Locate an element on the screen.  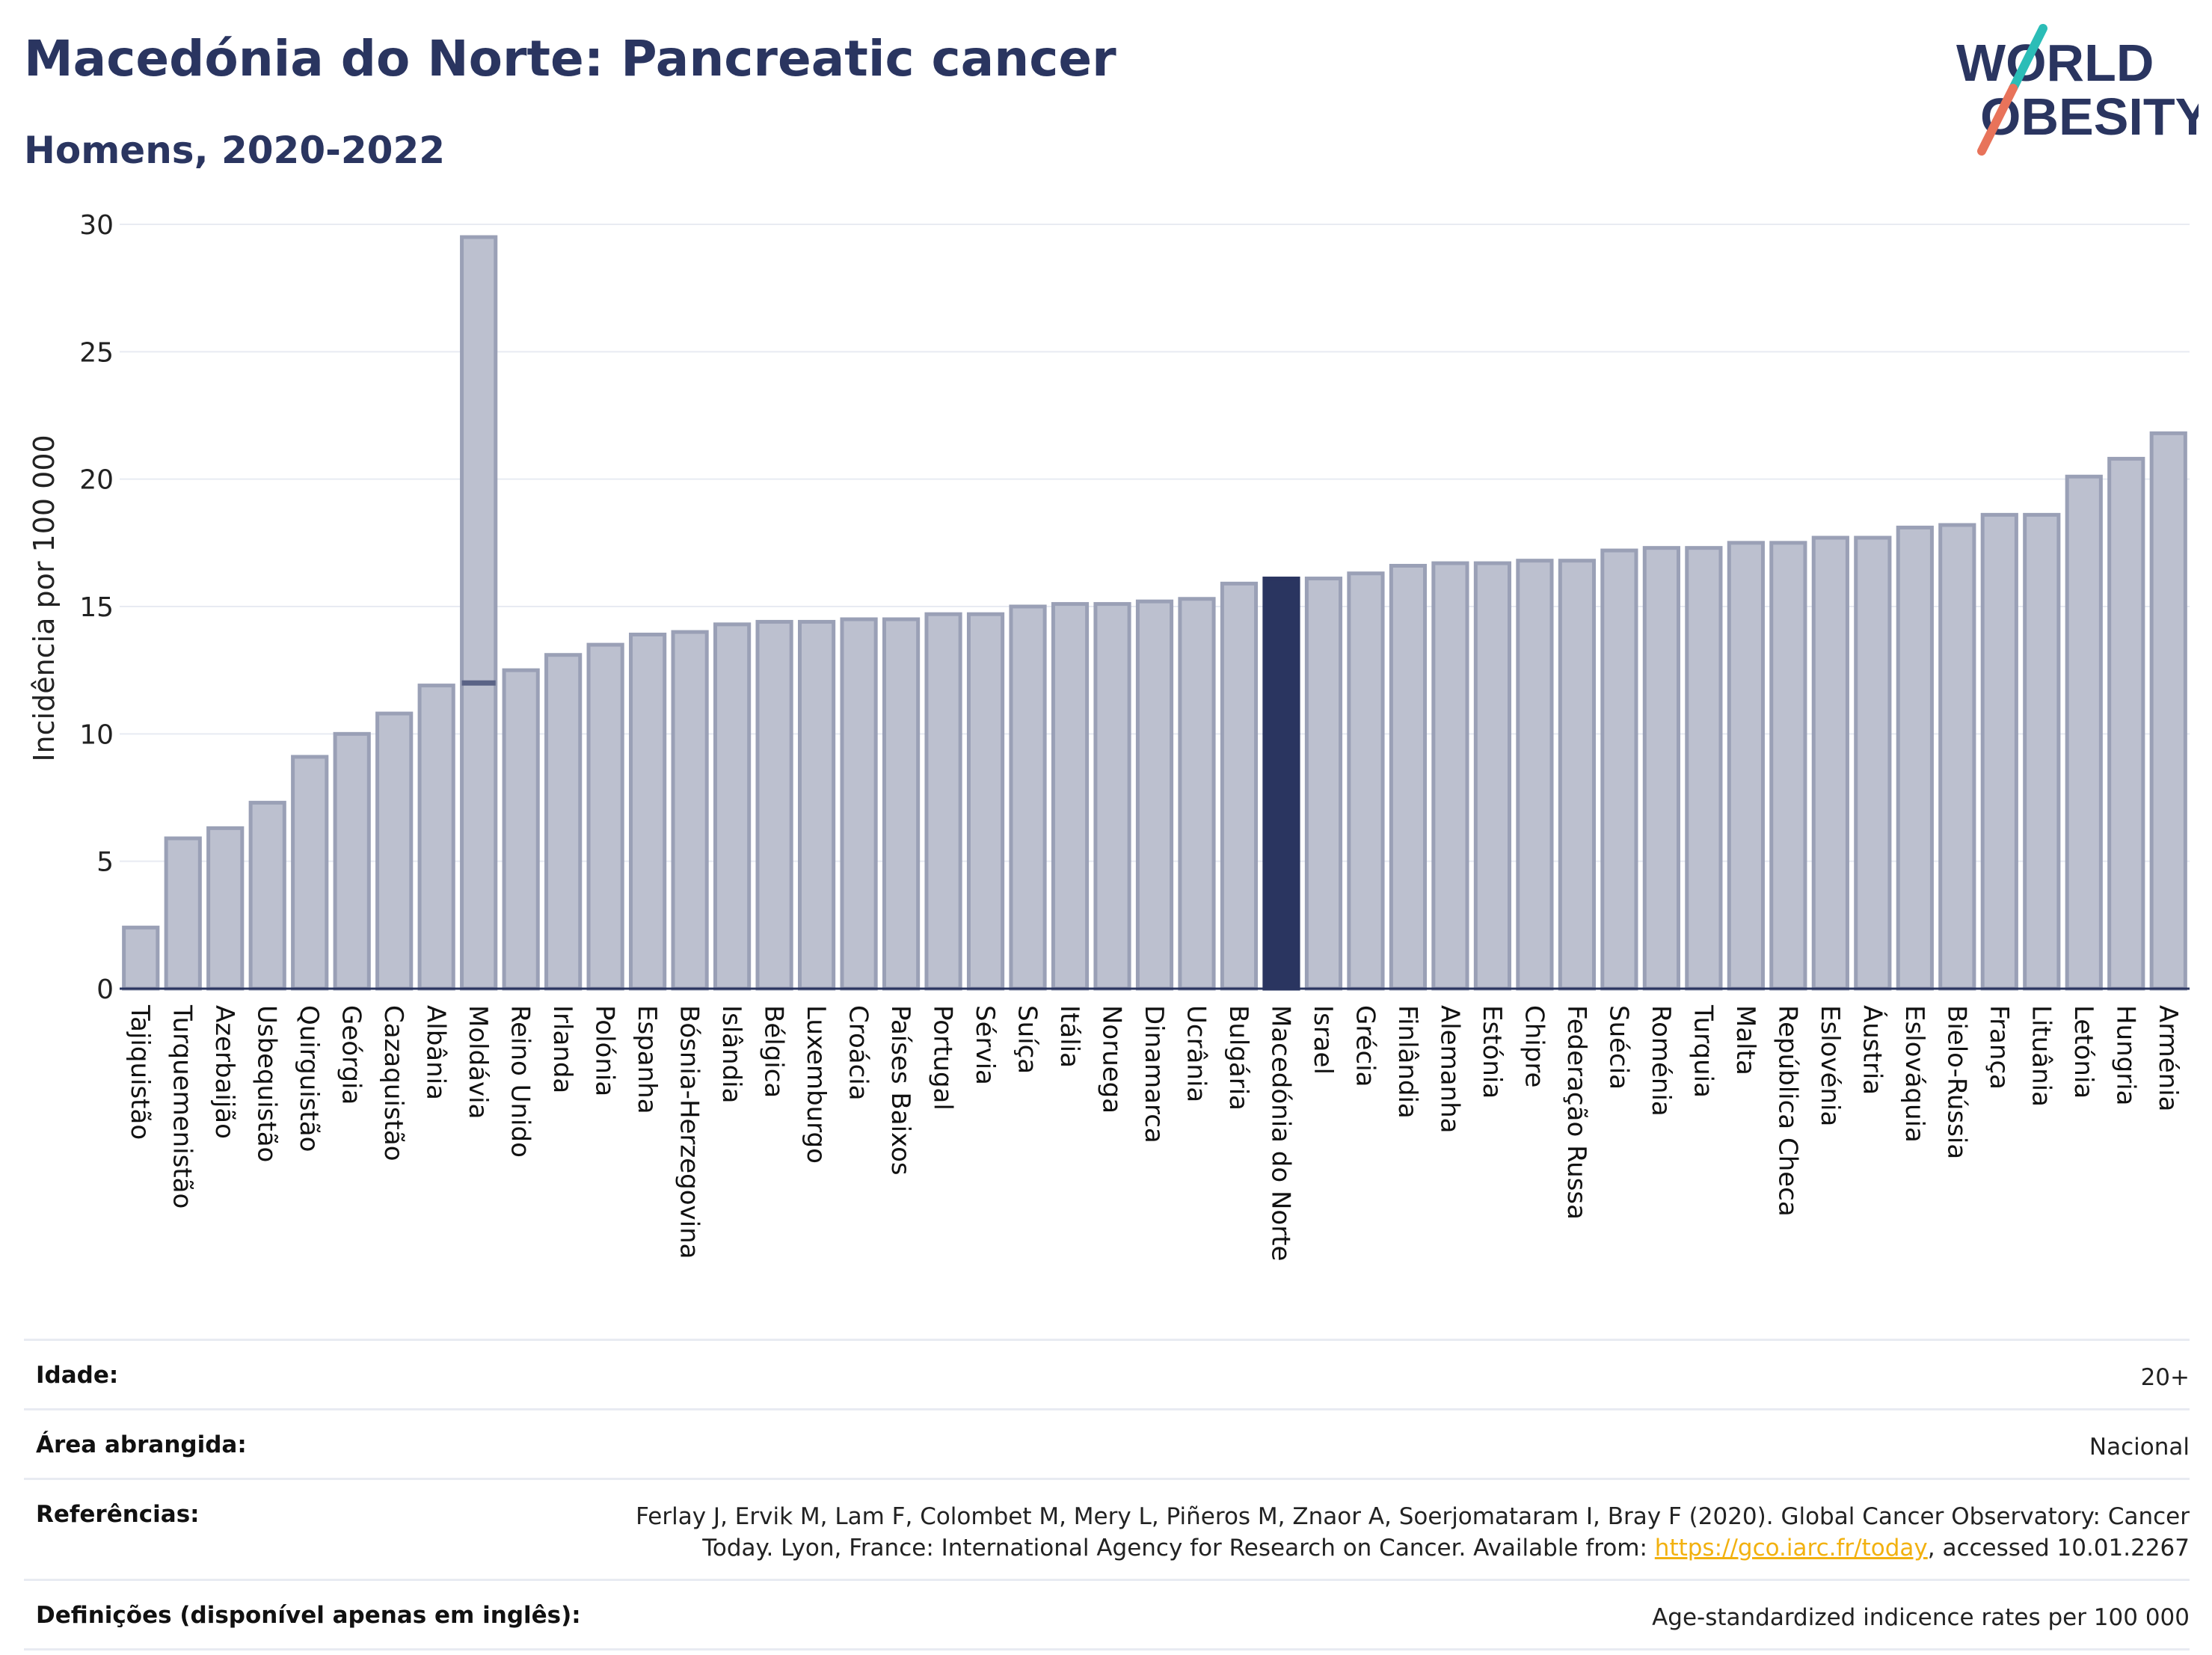
x-tick-label: Geórgia is located at coordinates (351, 1055).